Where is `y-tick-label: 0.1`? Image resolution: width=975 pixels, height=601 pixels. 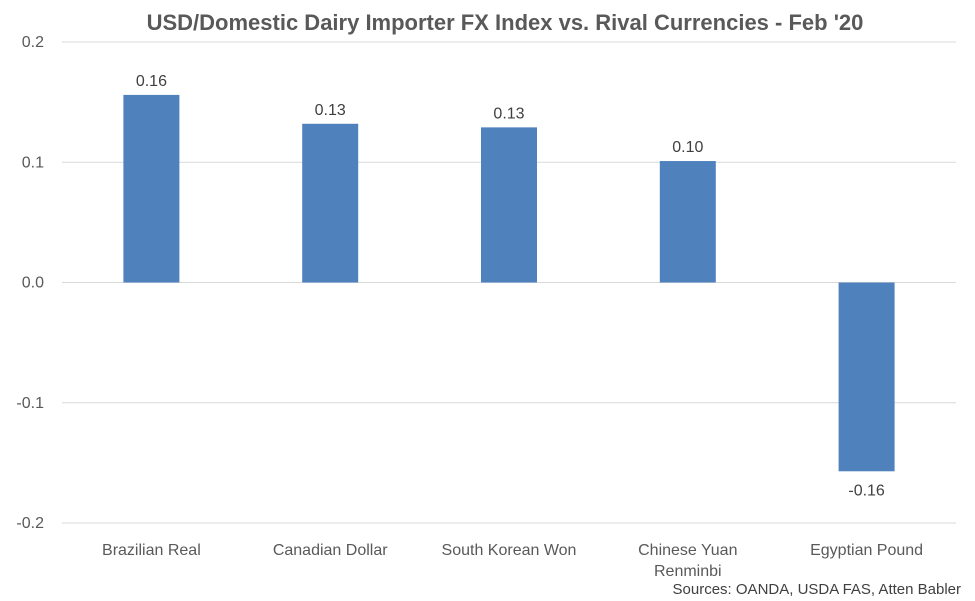 y-tick-label: 0.1 is located at coordinates (33, 162).